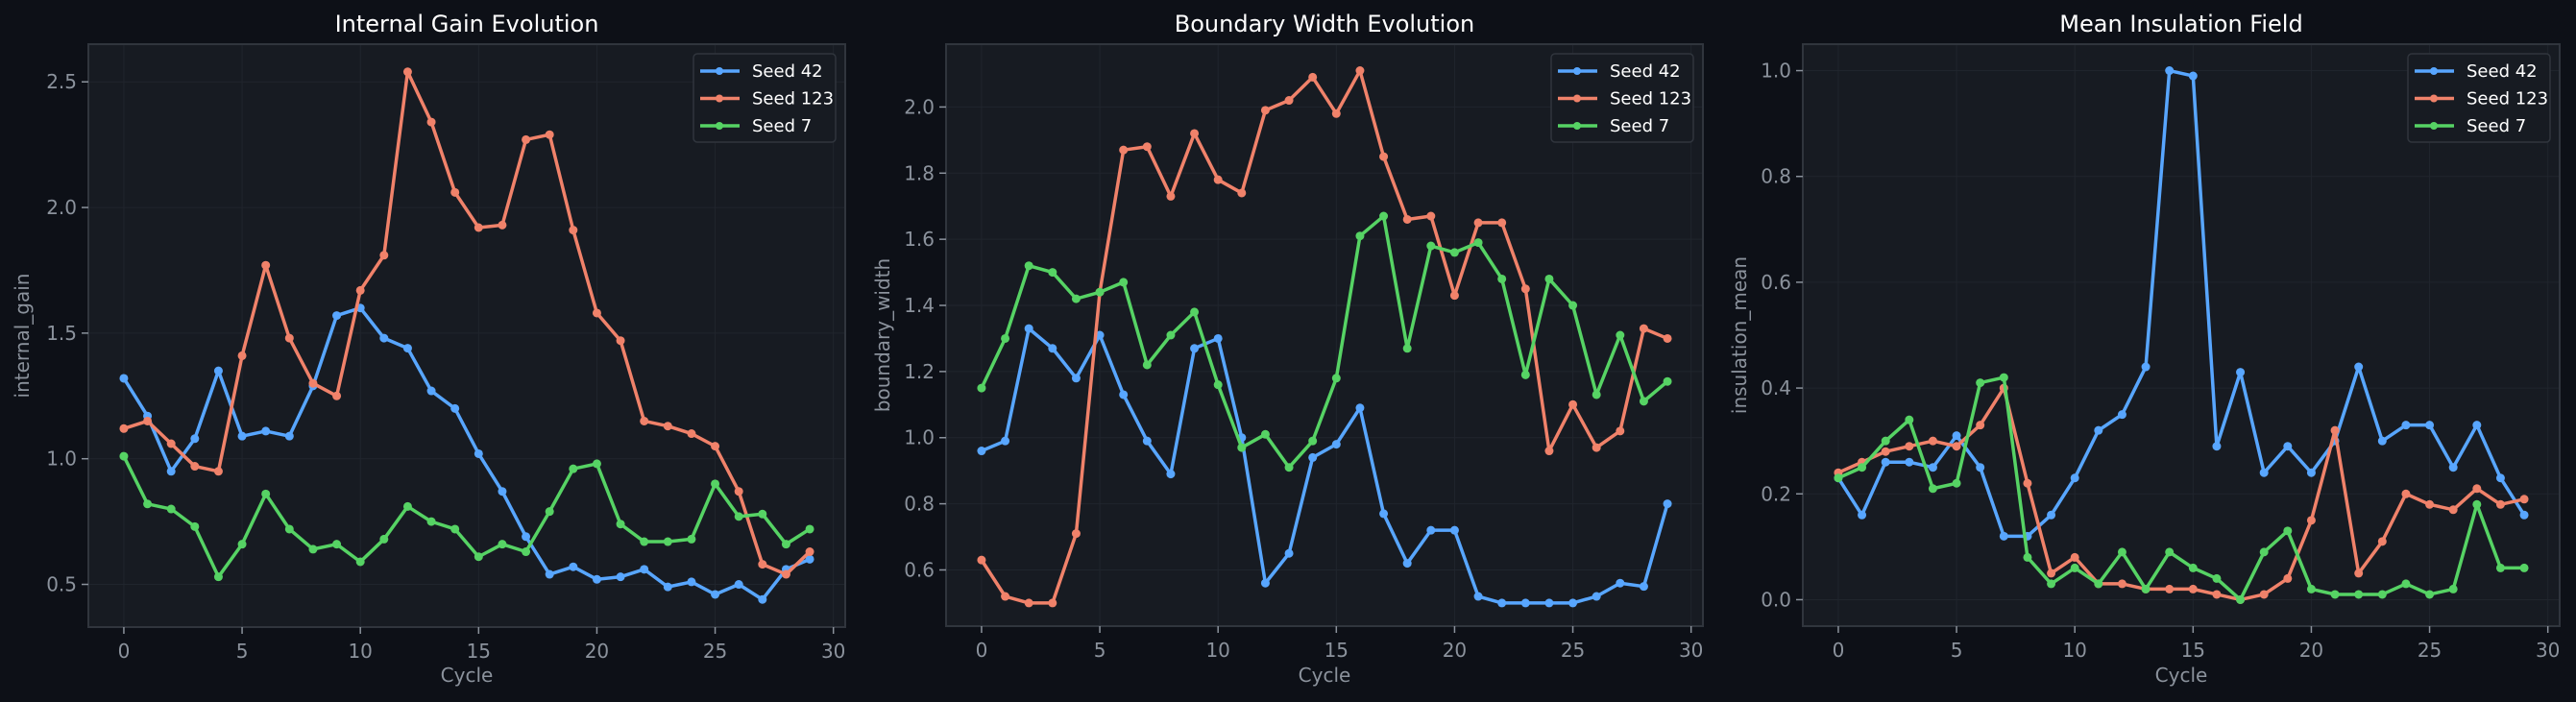 This screenshot has height=702, width=2576. What do you see at coordinates (22, 336) in the screenshot?
I see `y-axis-label: internal_gain` at bounding box center [22, 336].